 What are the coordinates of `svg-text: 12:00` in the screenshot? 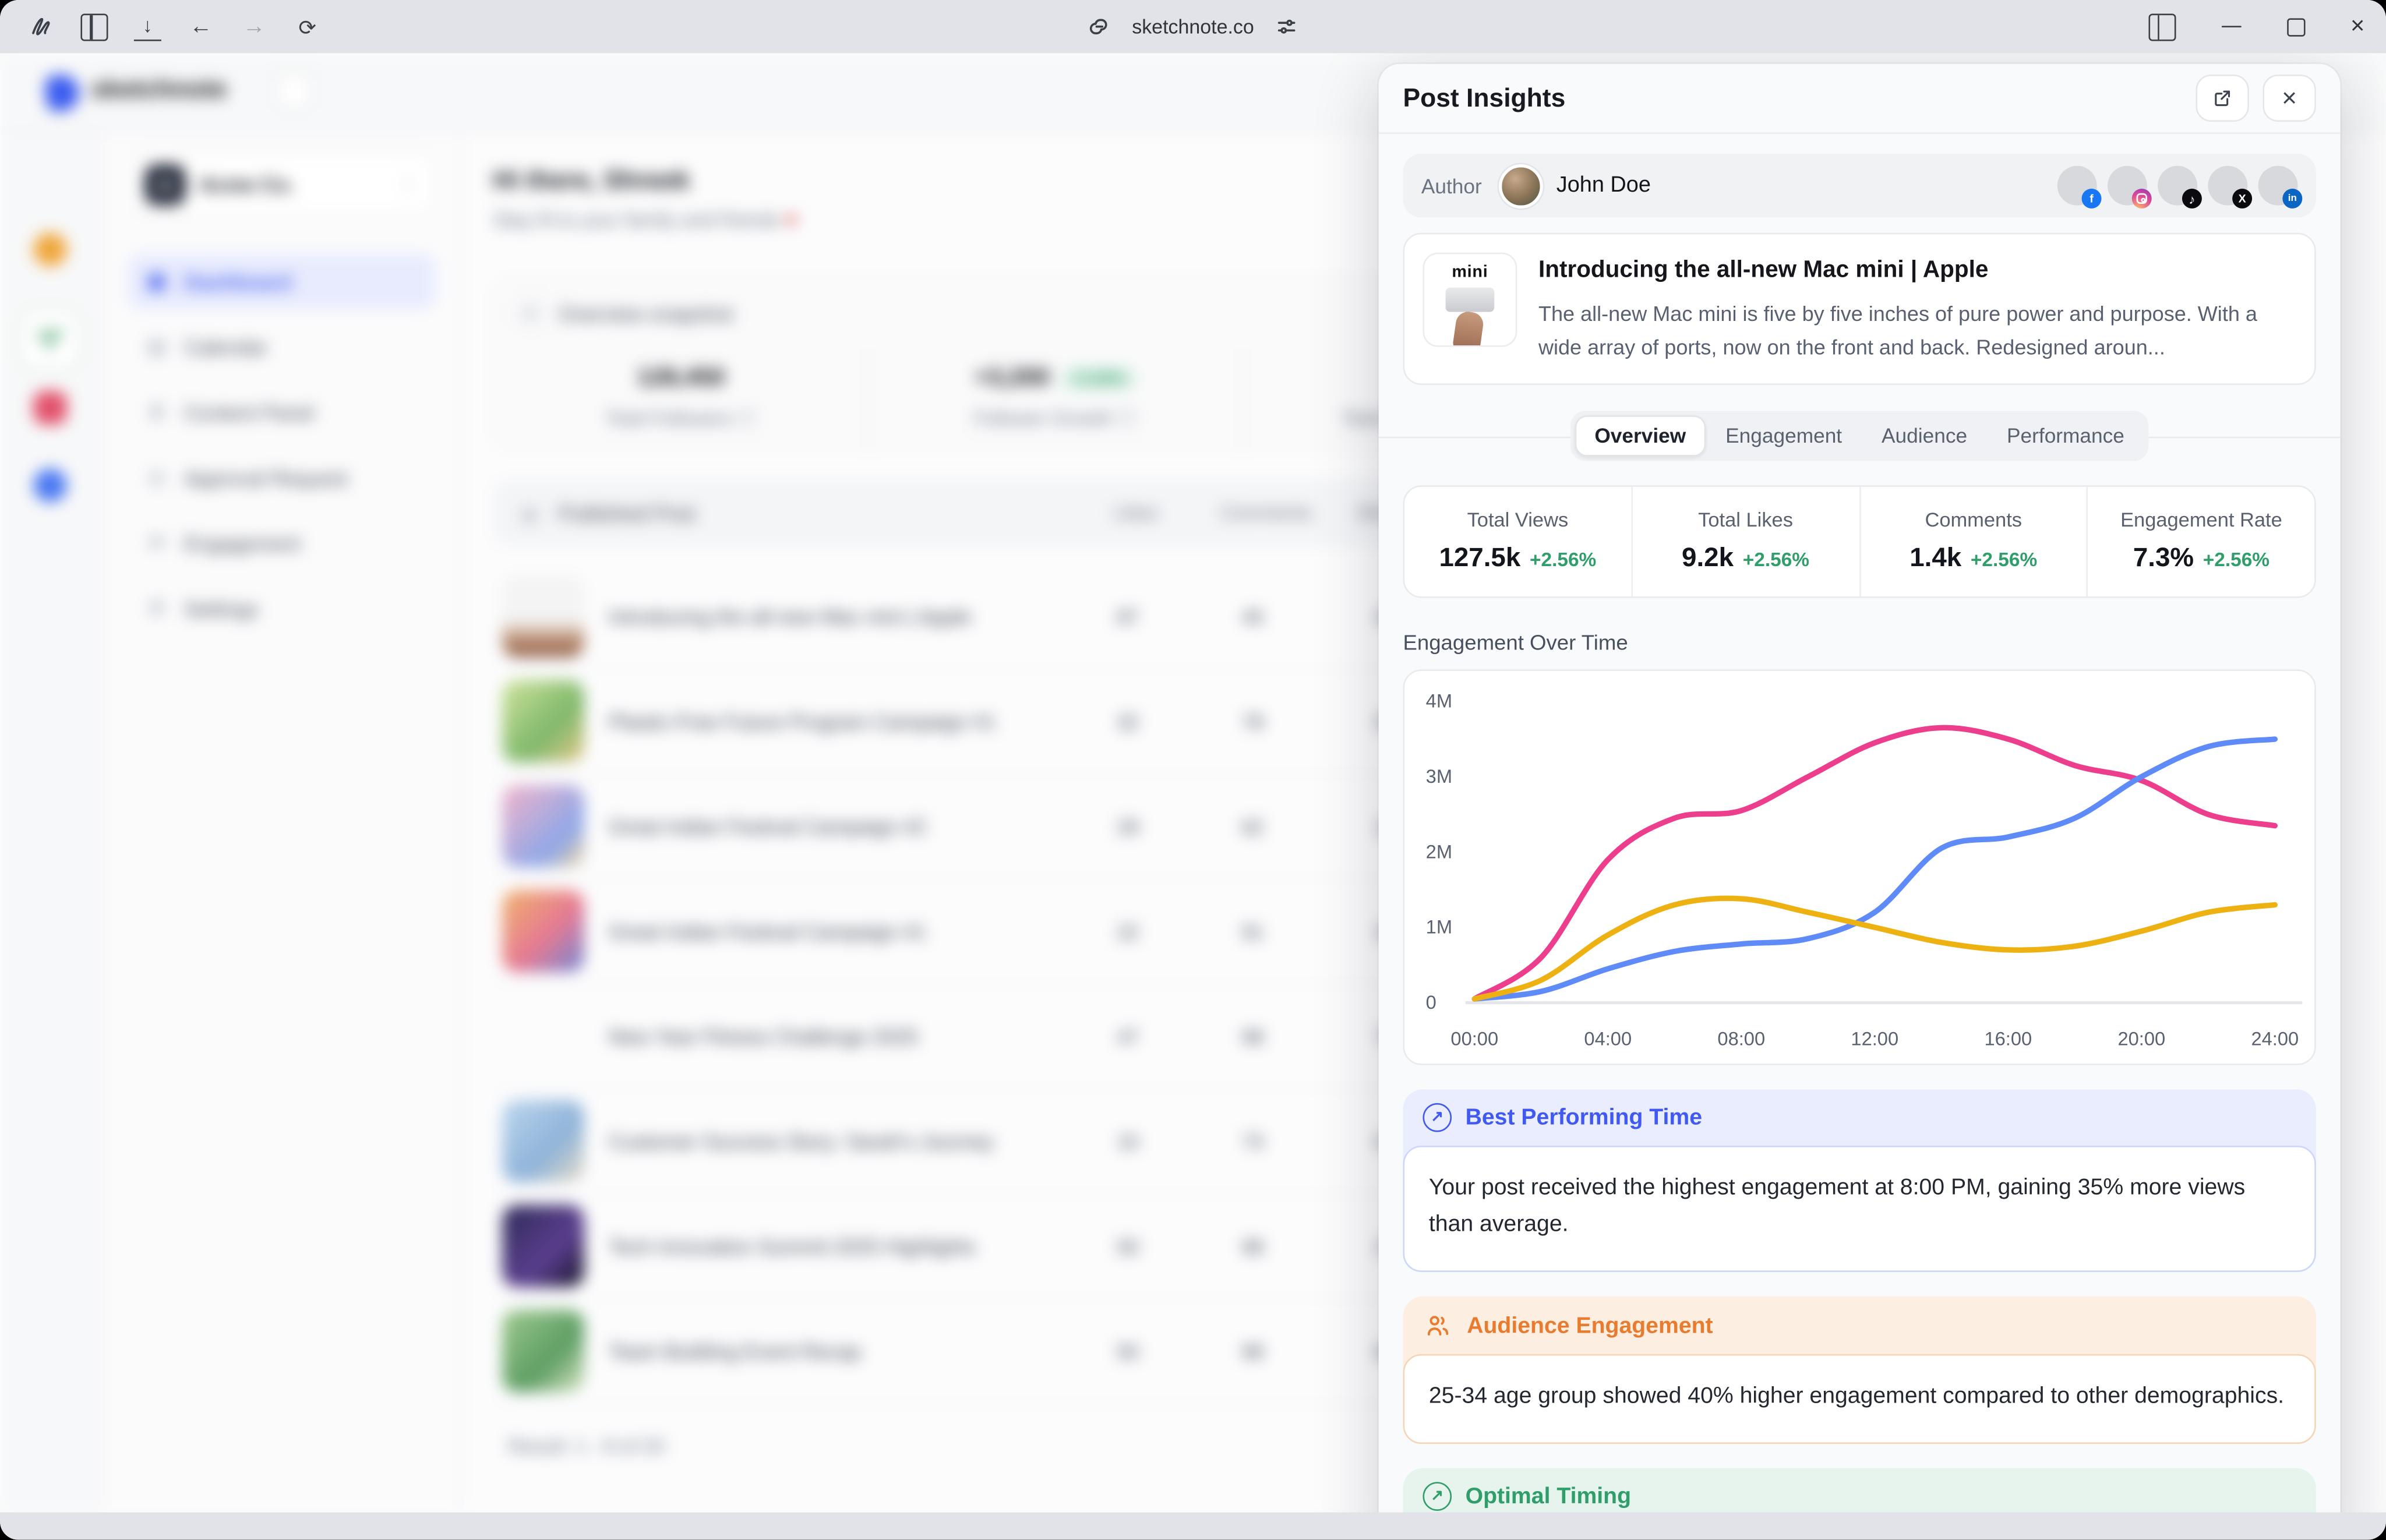 It's located at (1874, 1038).